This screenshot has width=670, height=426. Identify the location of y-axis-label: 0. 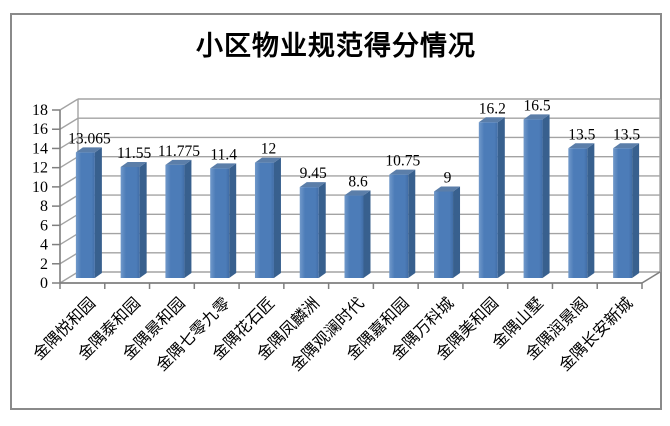
(44, 283).